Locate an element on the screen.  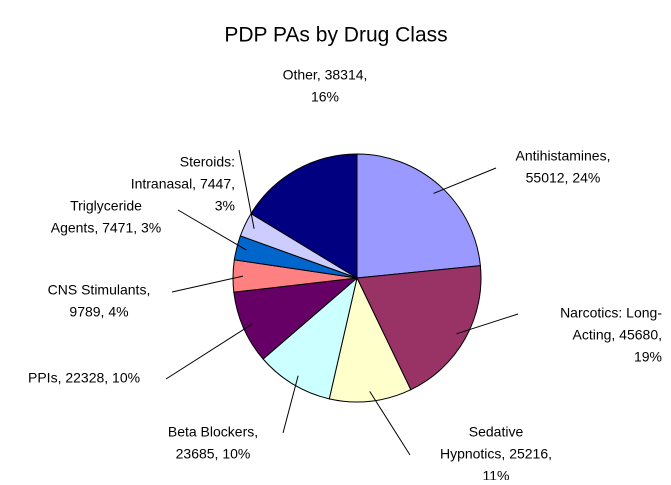
data-label: Other, 38314, is located at coordinates (325, 75).